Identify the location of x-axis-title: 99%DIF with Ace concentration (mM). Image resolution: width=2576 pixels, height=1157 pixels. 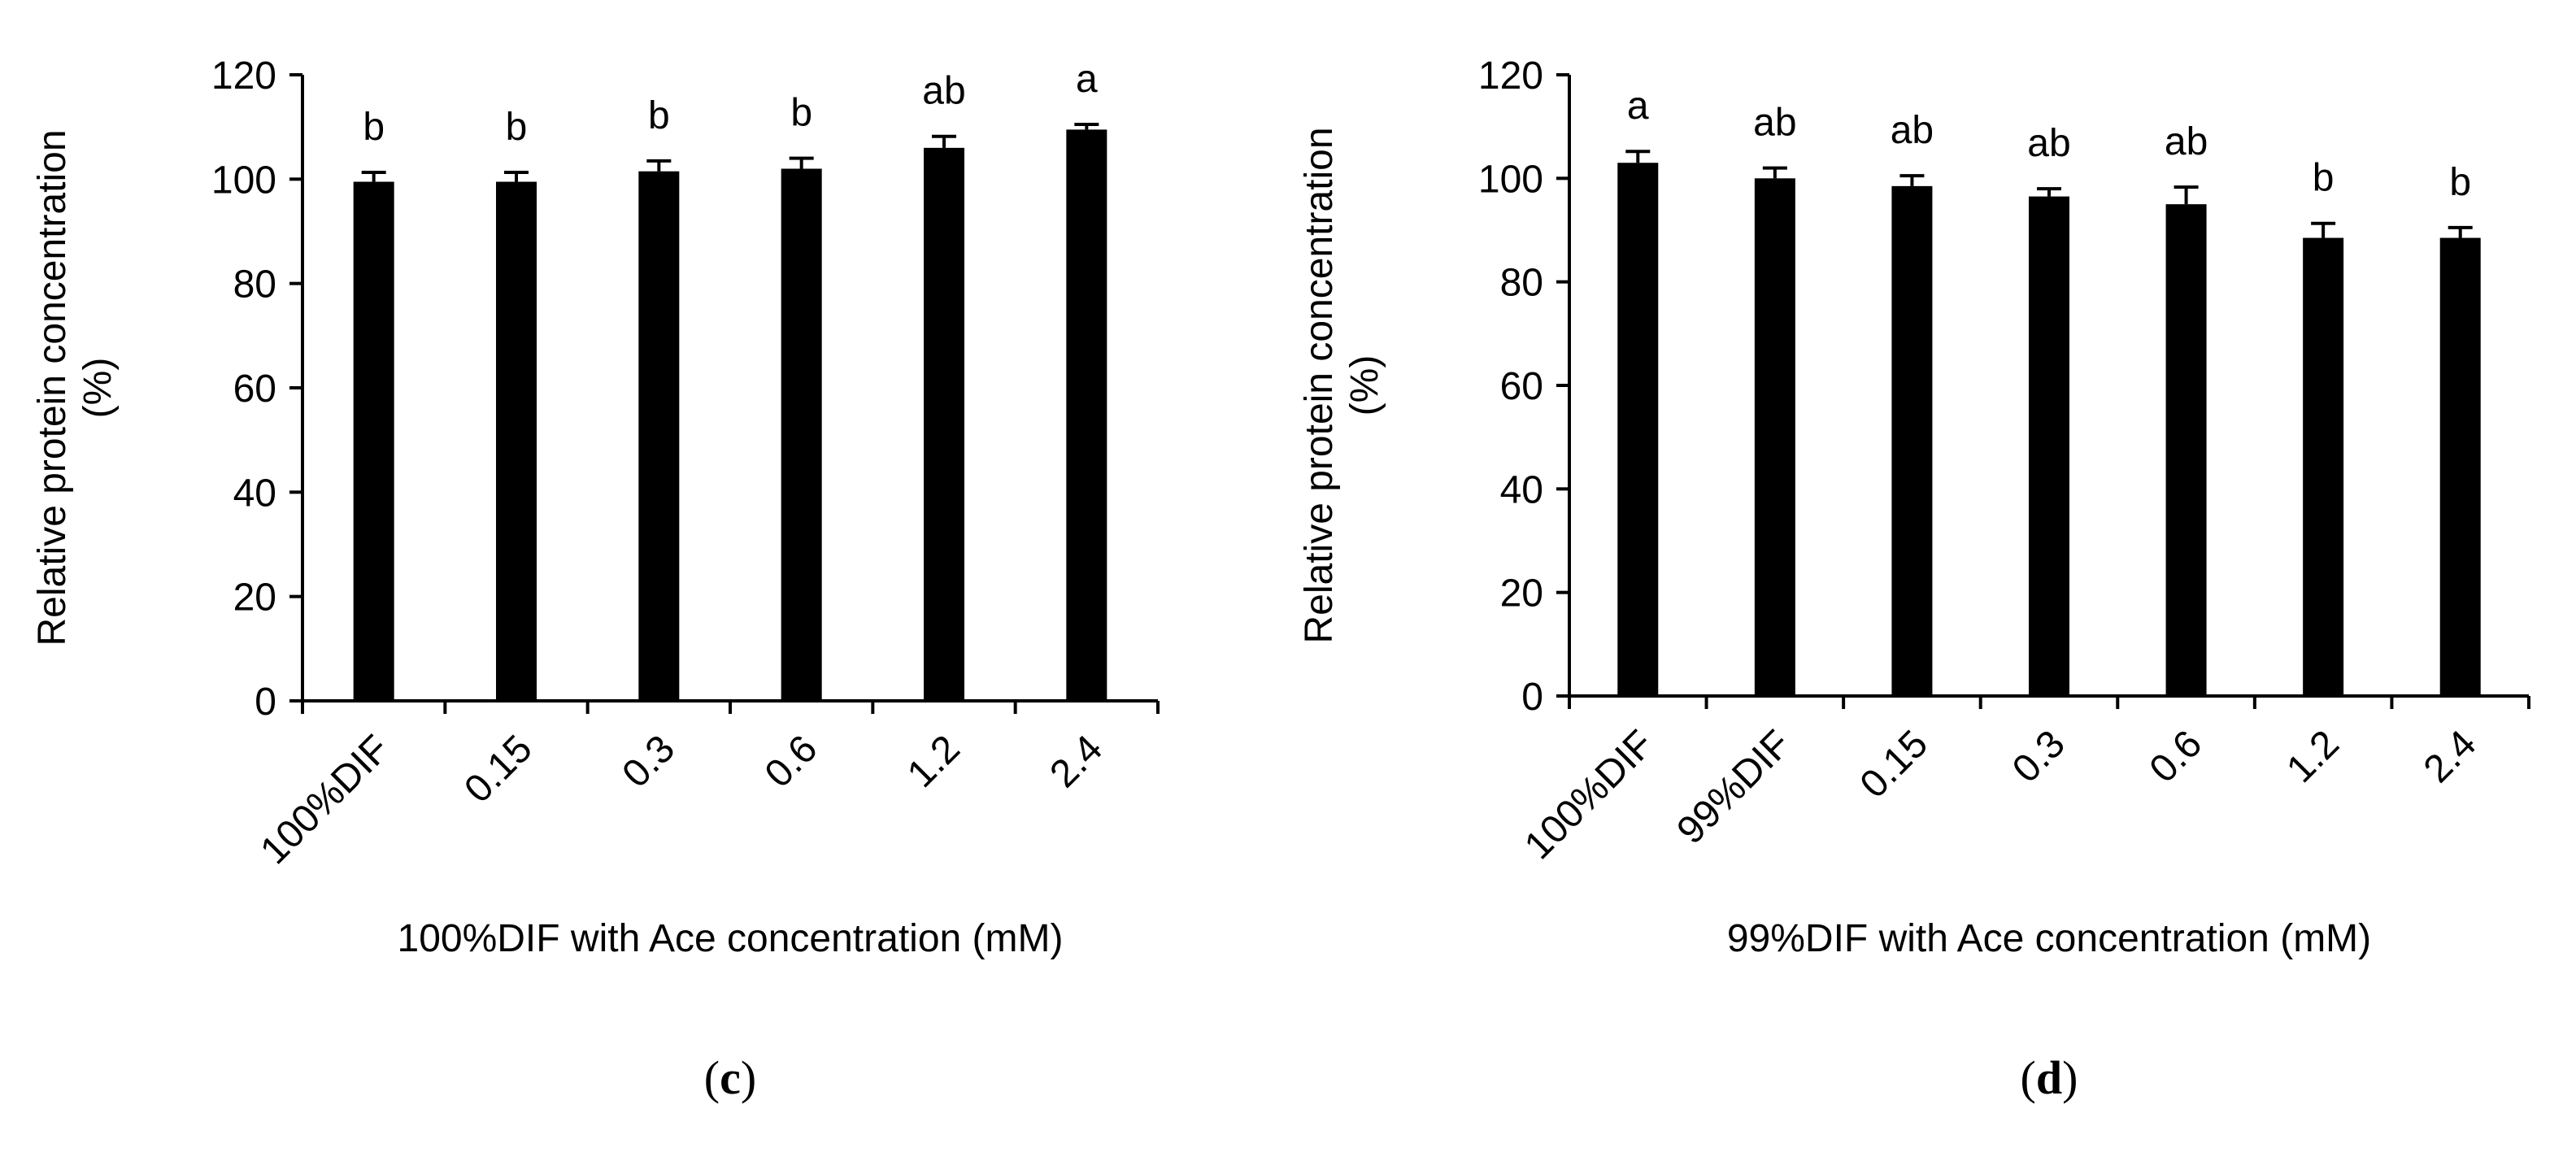
(2049, 938).